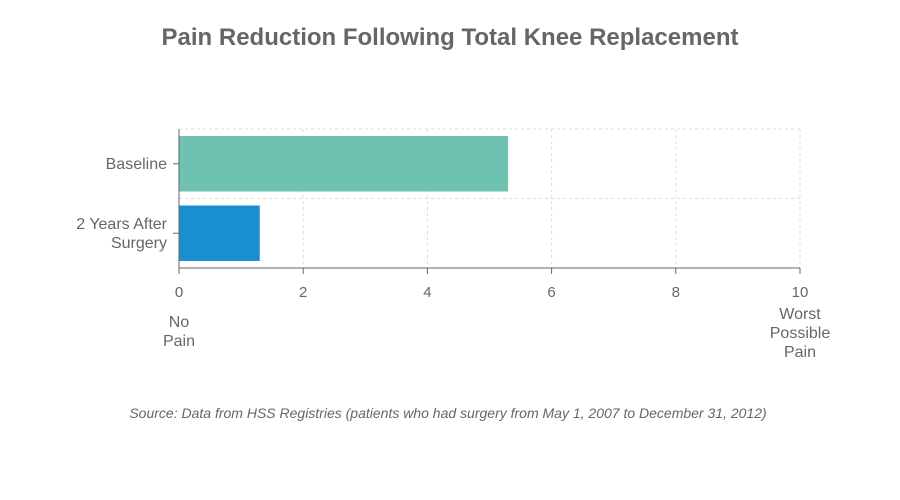 The height and width of the screenshot is (500, 900). What do you see at coordinates (344, 198) in the screenshot?
I see `bars` at bounding box center [344, 198].